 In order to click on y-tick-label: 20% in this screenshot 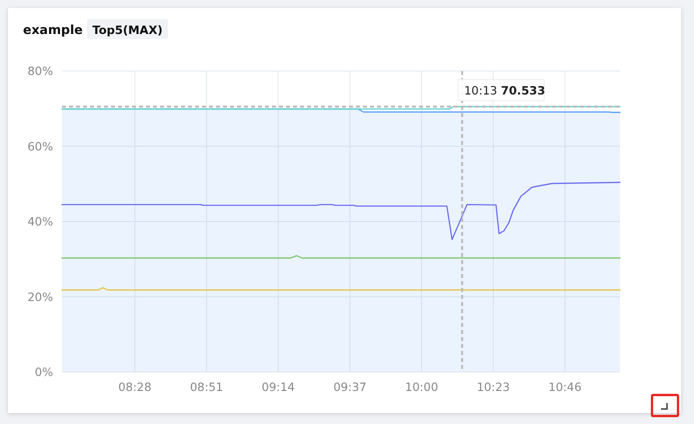, I will do `click(40, 297)`.